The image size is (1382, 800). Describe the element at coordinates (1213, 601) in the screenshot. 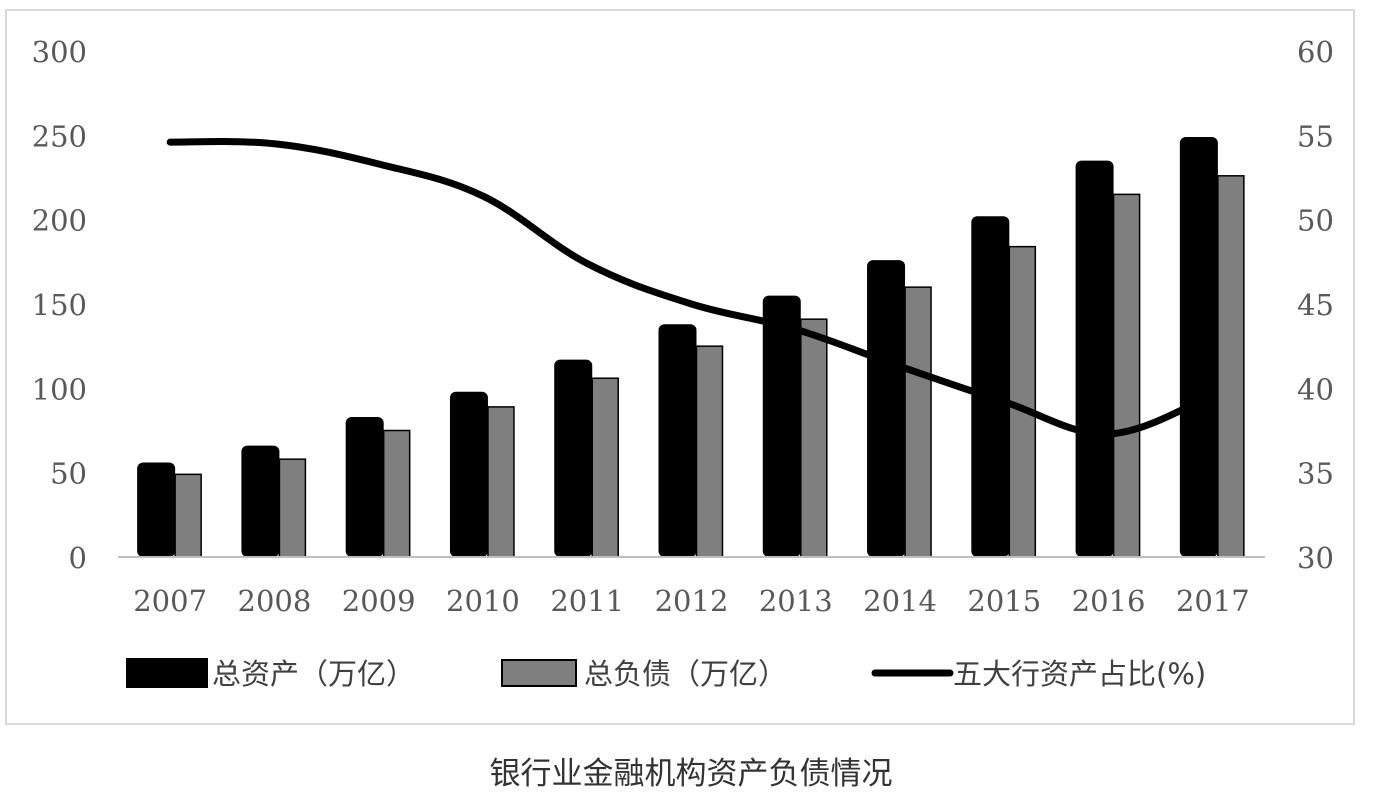

I see `x-tick-label: 2017` at that location.